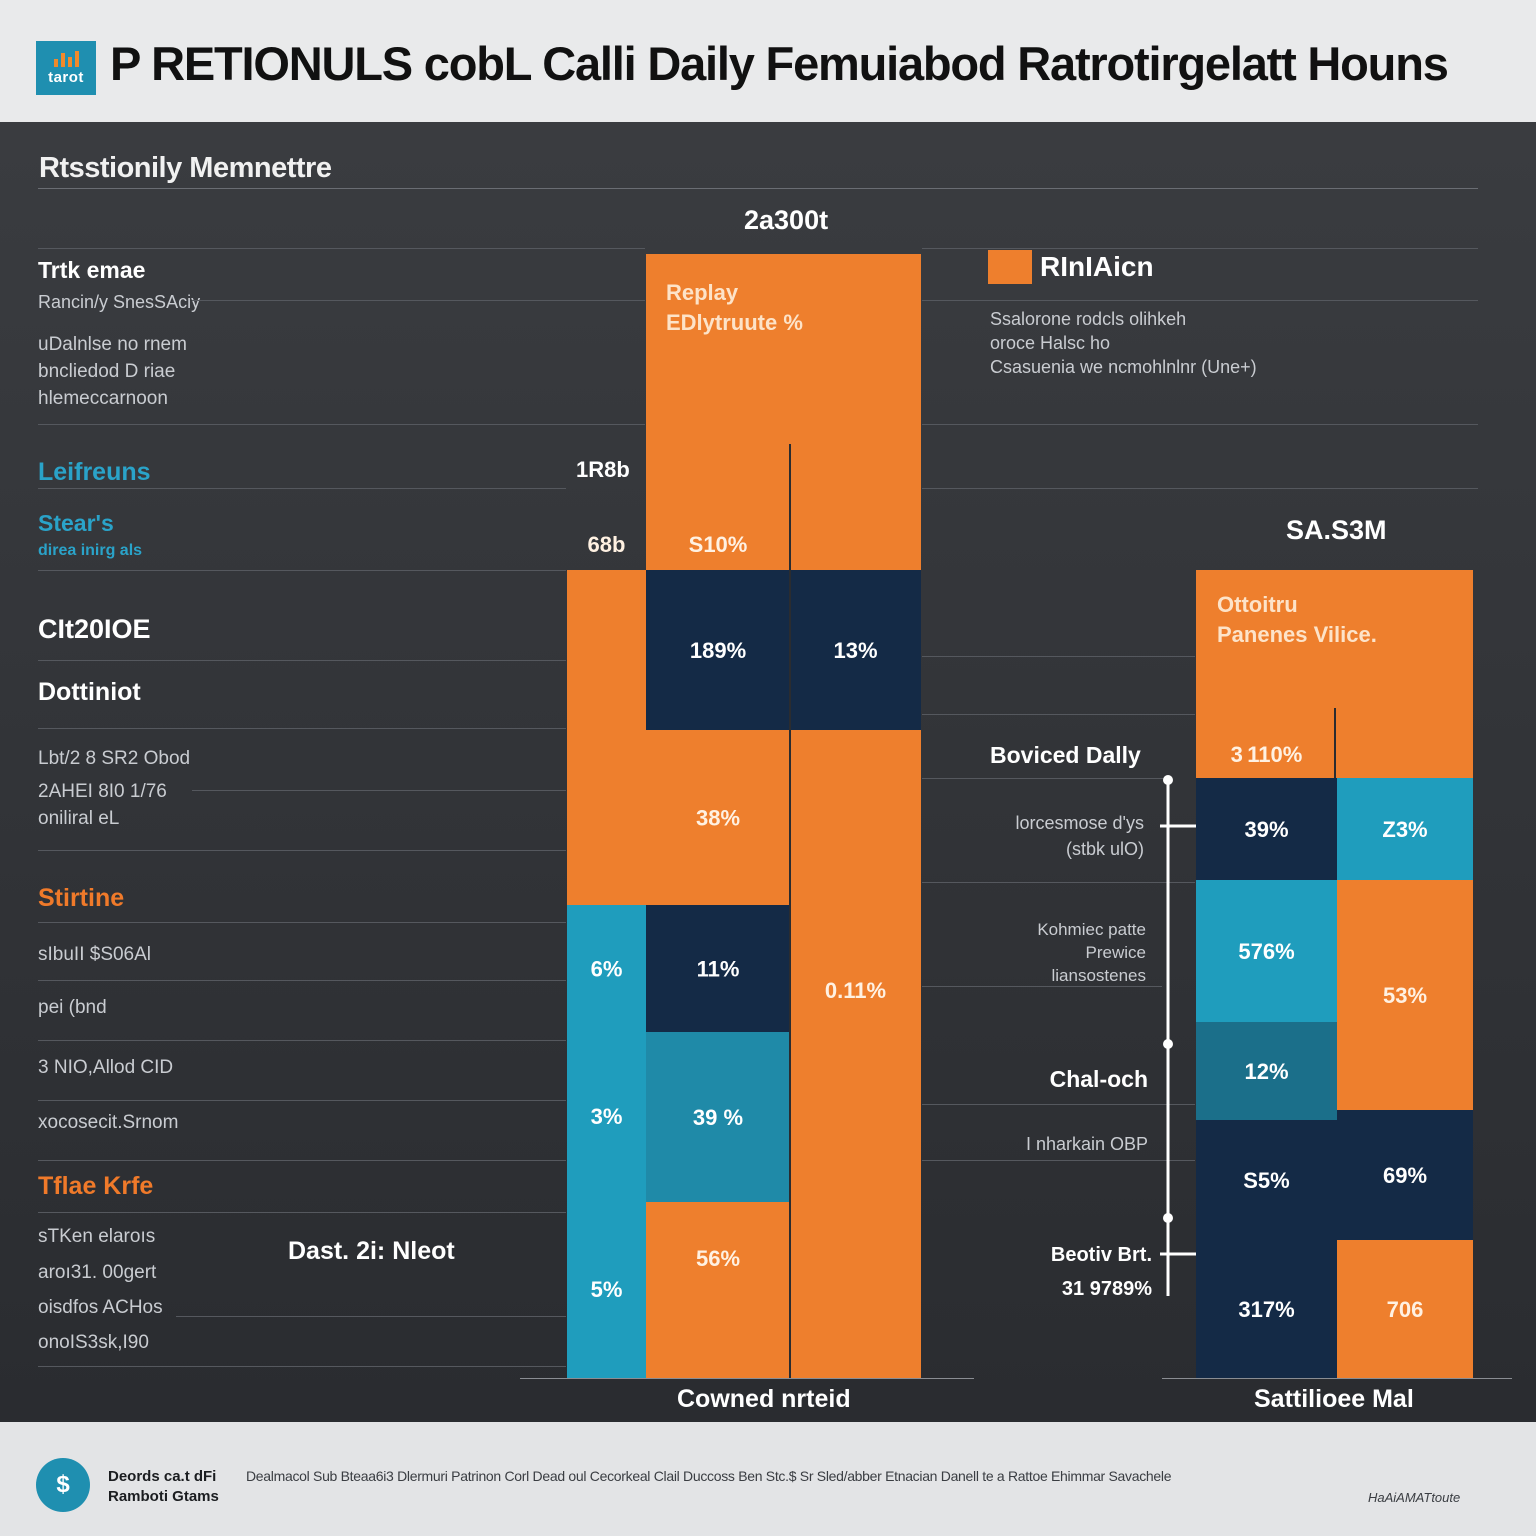 This screenshot has width=1536, height=1536. I want to click on section-title: Rtsstionily Memnettre, so click(185, 168).